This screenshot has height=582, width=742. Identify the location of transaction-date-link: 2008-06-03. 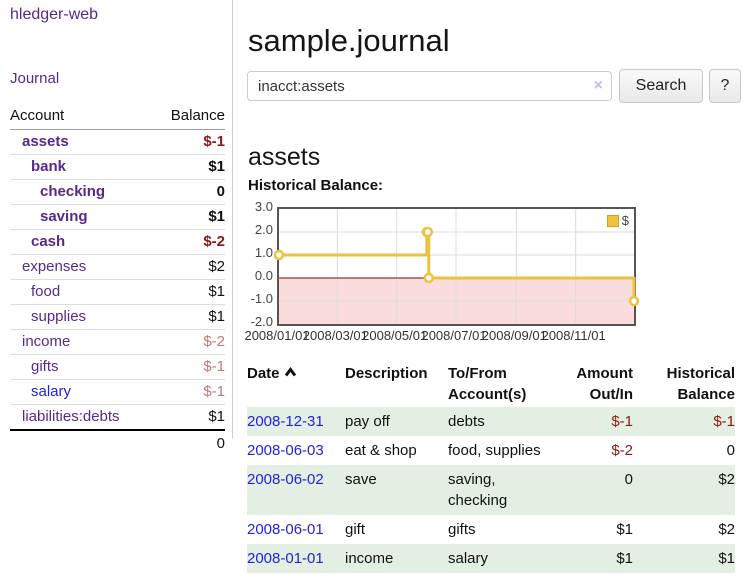
(285, 450).